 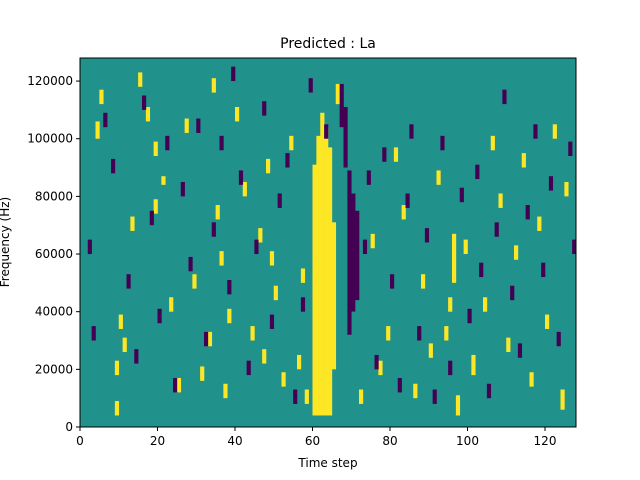 I want to click on y-tick-label: 40000, so click(x=54, y=312).